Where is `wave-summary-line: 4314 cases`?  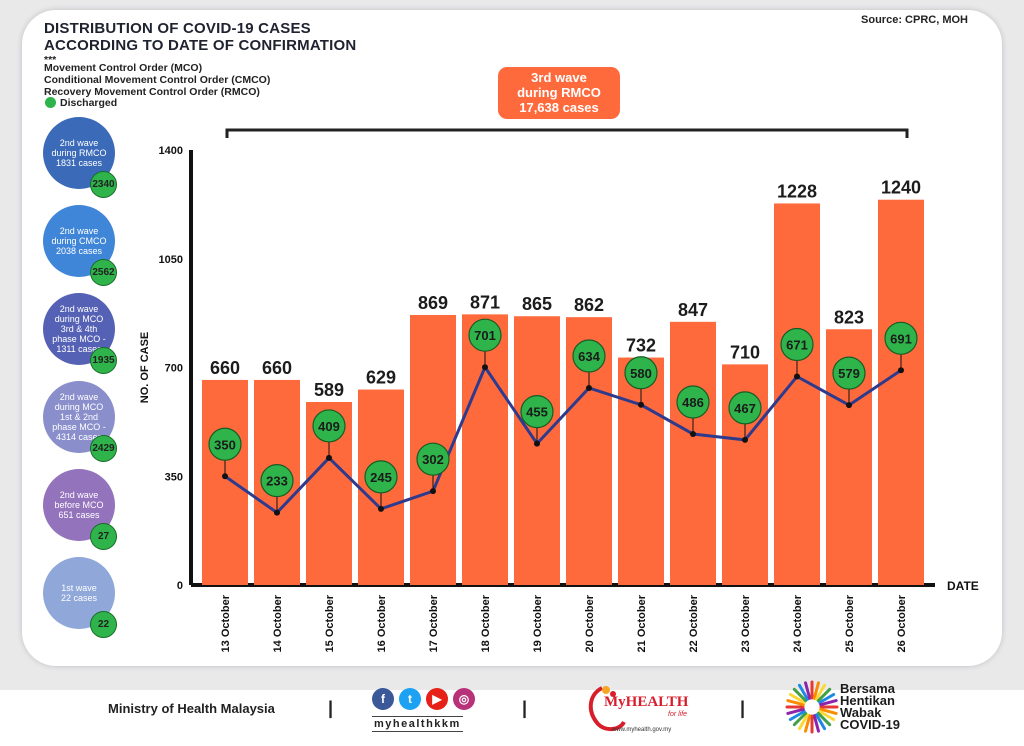 wave-summary-line: 4314 cases is located at coordinates (79, 437).